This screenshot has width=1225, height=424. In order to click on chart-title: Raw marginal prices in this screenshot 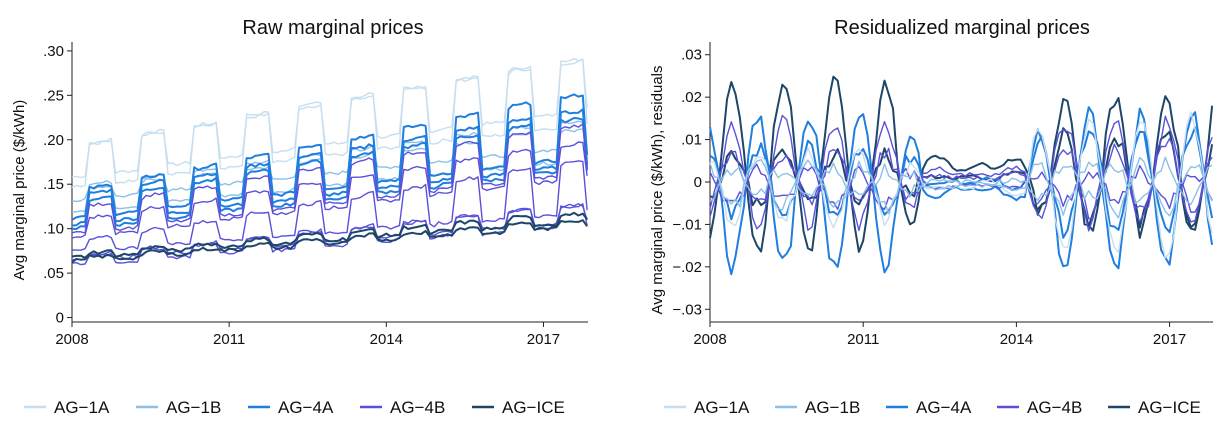, I will do `click(332, 28)`.